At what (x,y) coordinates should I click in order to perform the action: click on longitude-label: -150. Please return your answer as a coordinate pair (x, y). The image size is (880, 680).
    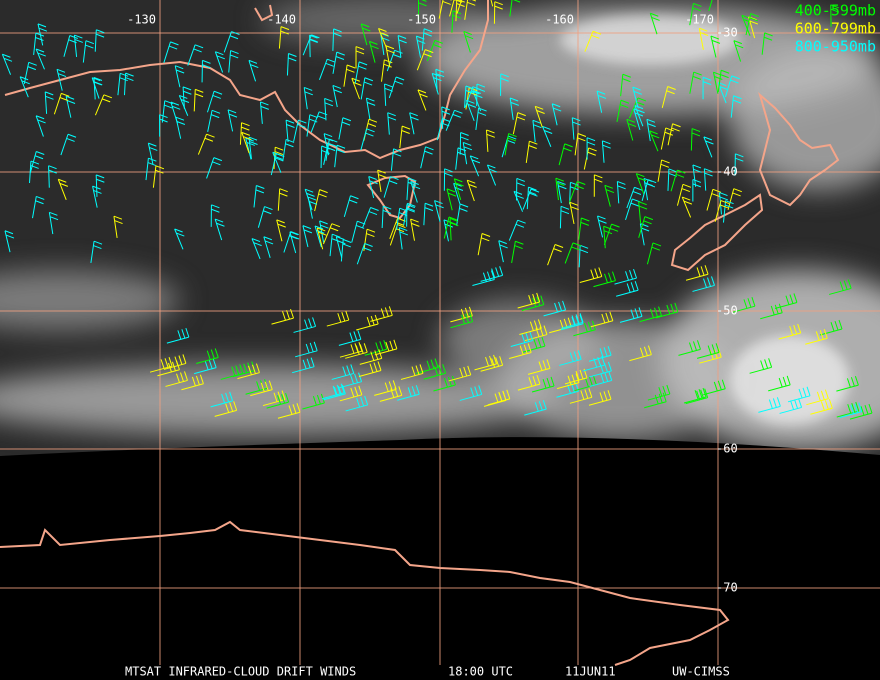
    Looking at the image, I should click on (421, 20).